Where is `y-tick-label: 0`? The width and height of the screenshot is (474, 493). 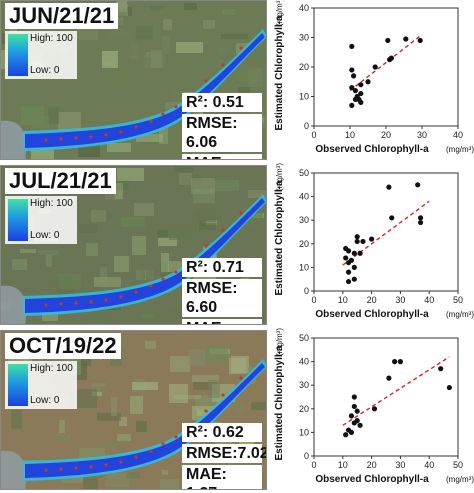 y-tick-label: 0 is located at coordinates (306, 126).